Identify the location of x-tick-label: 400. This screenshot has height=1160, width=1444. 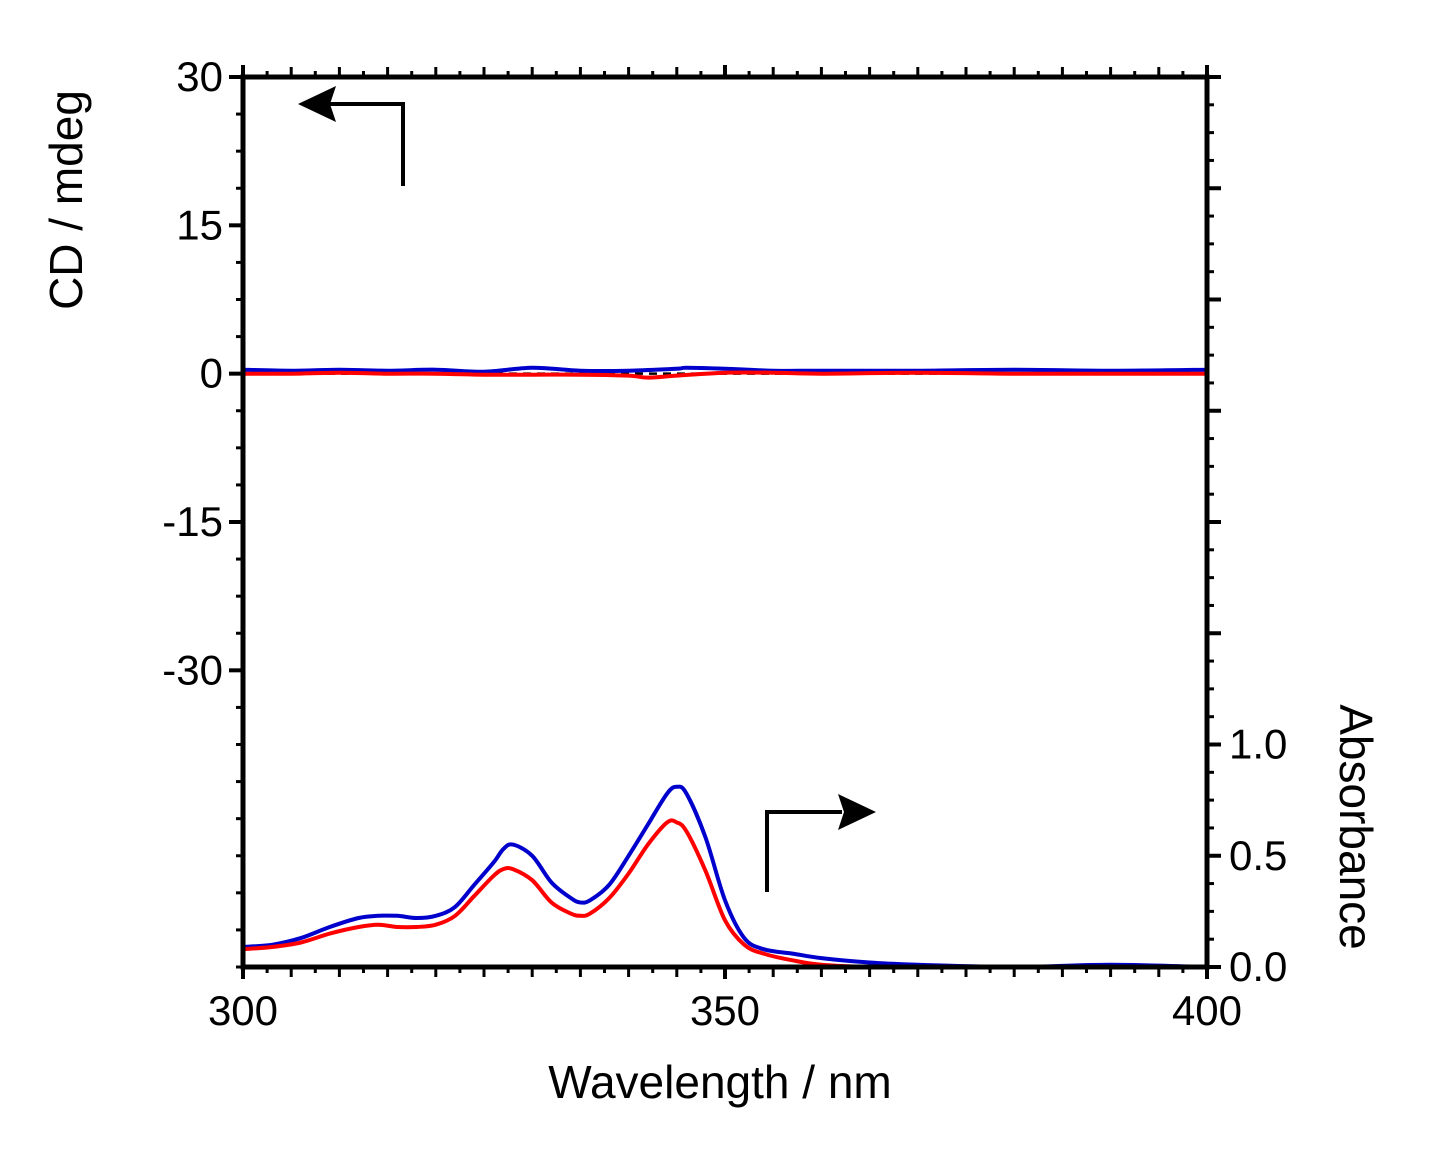
(1207, 1010).